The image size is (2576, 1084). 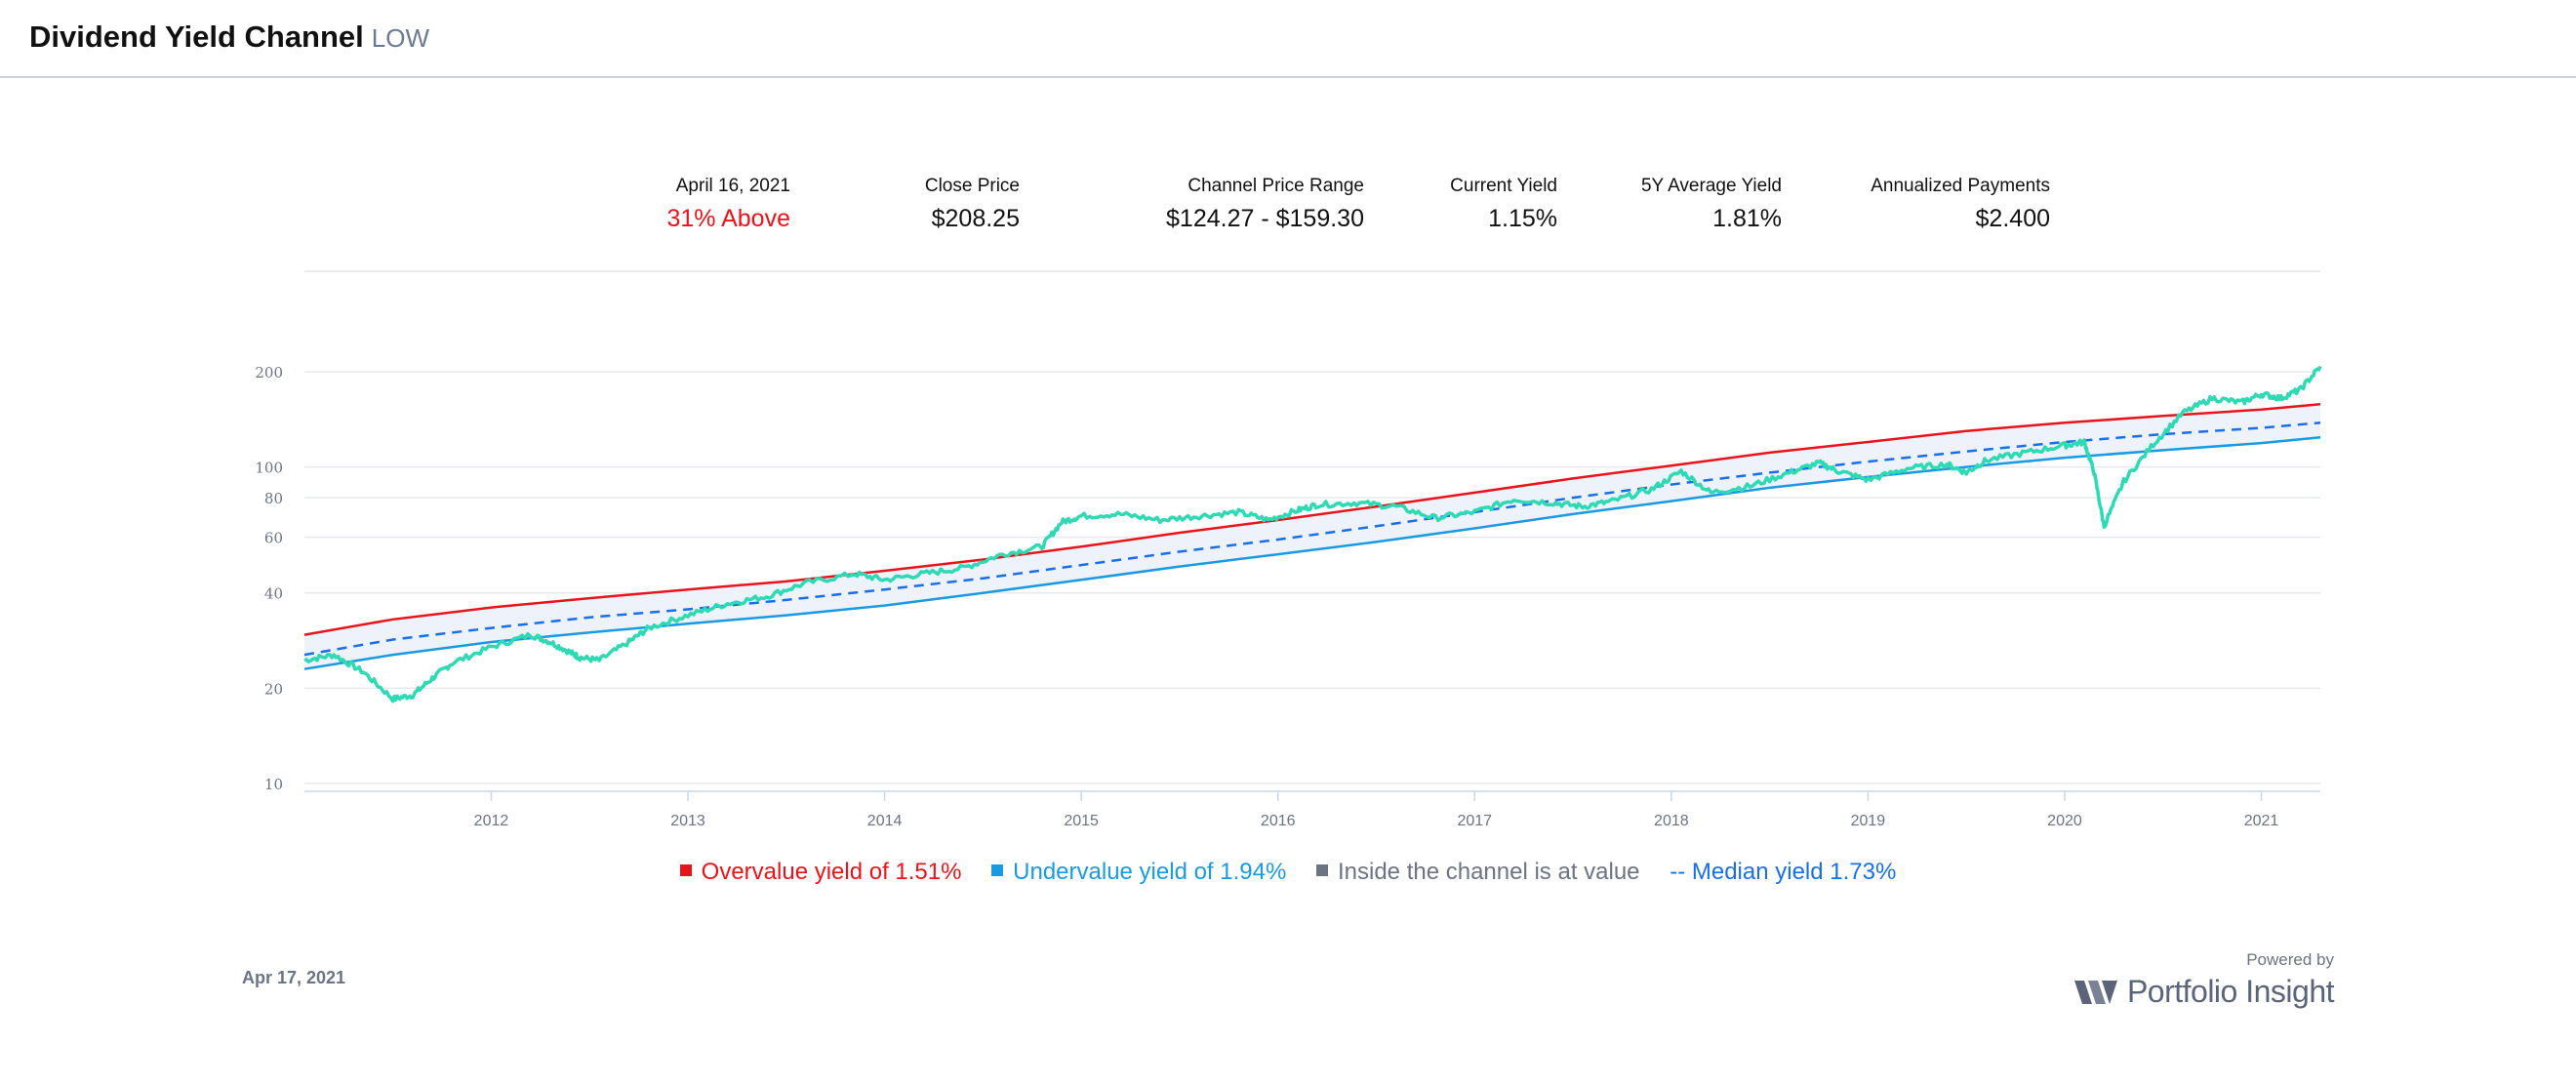 What do you see at coordinates (294, 977) in the screenshot?
I see `footer-date: Apr 17, 2021` at bounding box center [294, 977].